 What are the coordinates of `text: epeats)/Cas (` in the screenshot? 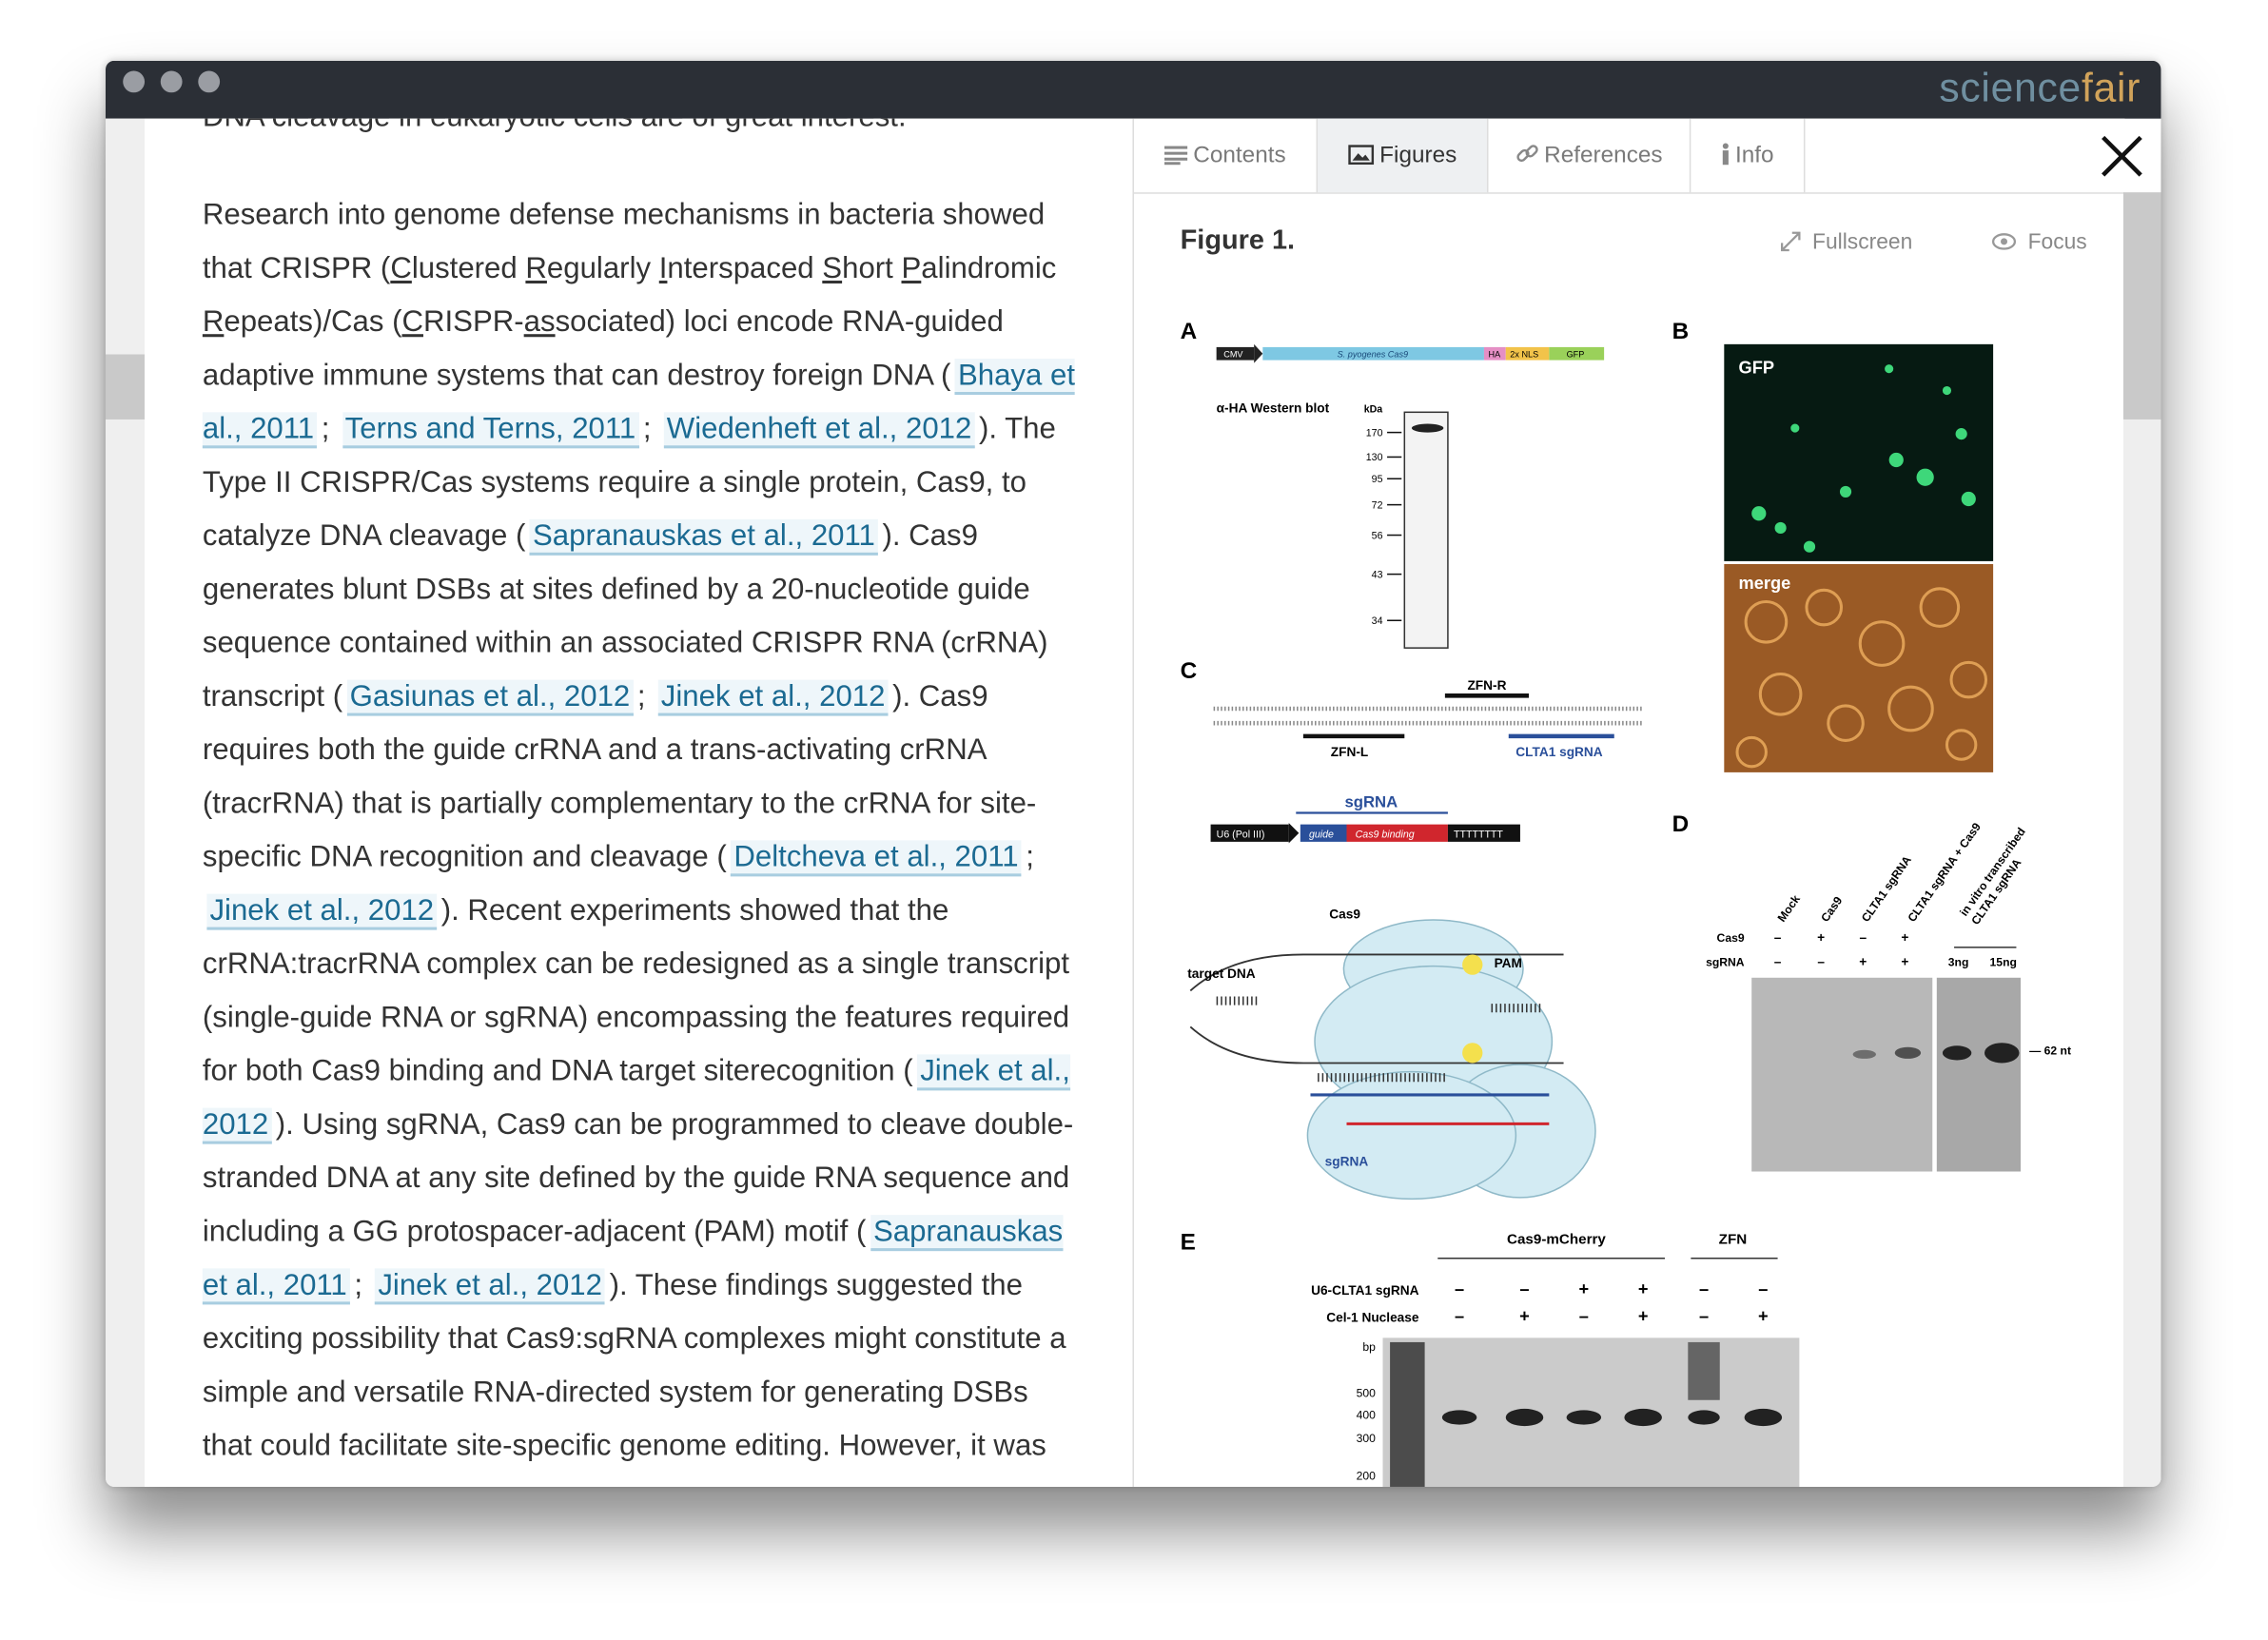 It's located at (313, 321).